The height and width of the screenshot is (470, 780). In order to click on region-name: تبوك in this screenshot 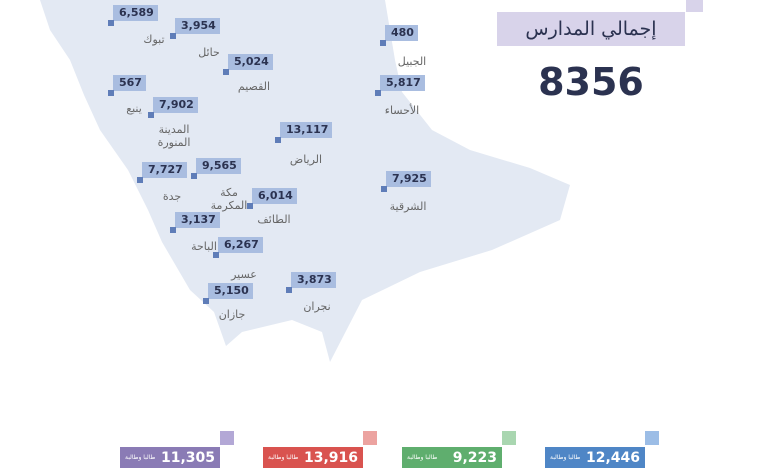, I will do `click(154, 39)`.